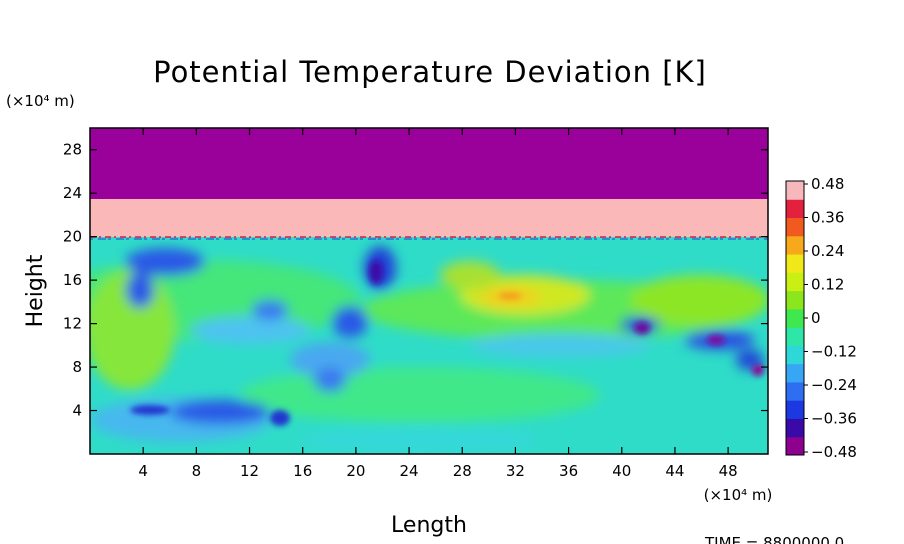  I want to click on y-tick-label: 12, so click(72, 324).